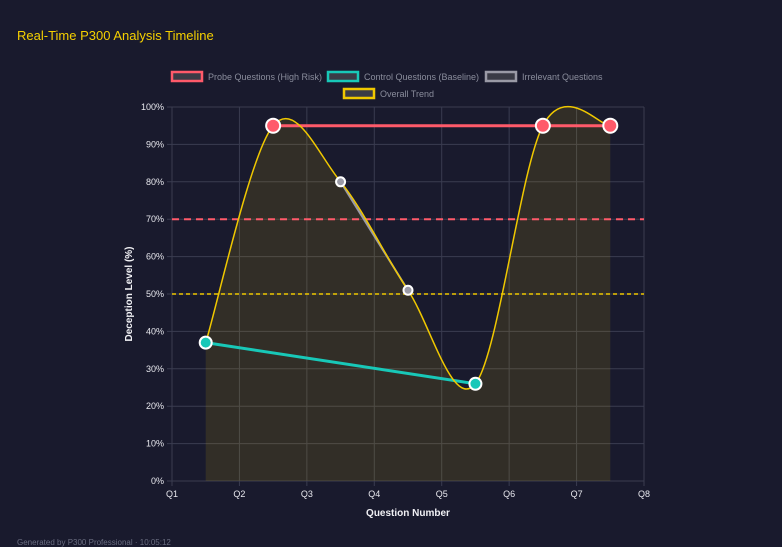  Describe the element at coordinates (152, 107) in the screenshot. I see `y-tick-label: 100%` at that location.